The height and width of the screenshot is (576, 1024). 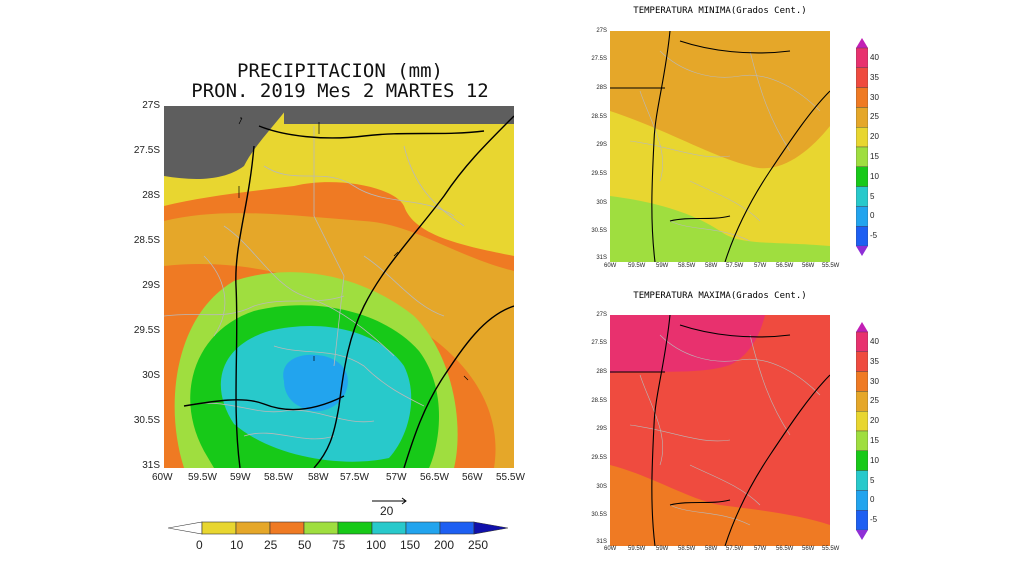 What do you see at coordinates (785, 266) in the screenshot?
I see `lon-tick: 56.5W` at bounding box center [785, 266].